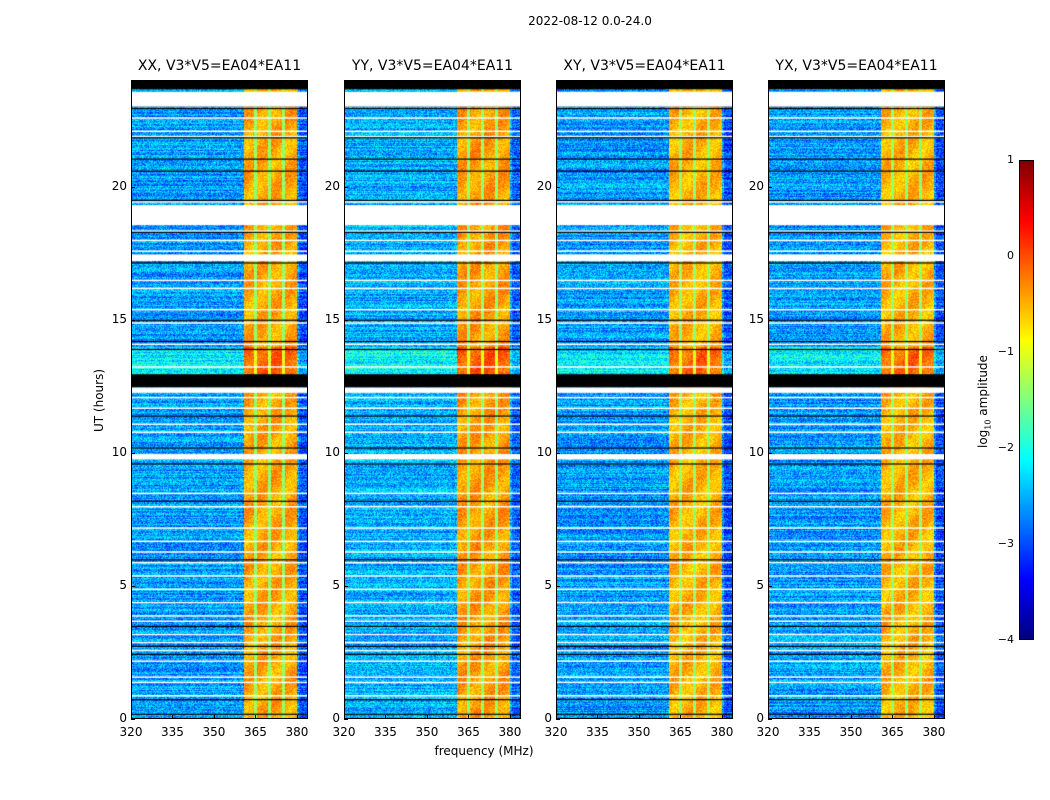  I want to click on colorbar-tick-label: −2, so click(1005, 447).